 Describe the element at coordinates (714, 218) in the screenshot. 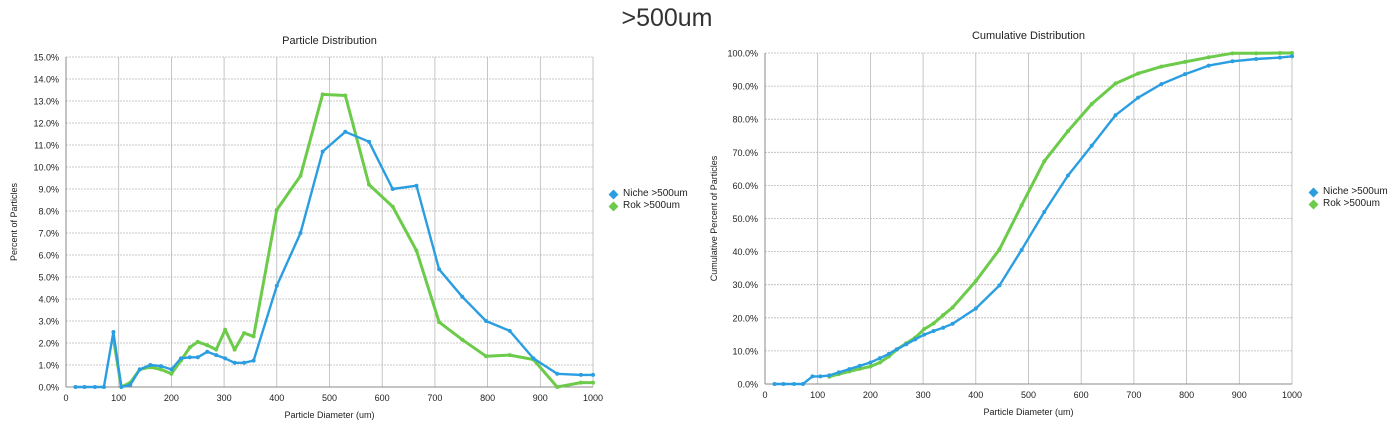

I see `y-axis-label: Cumulative Percent of Particles` at that location.